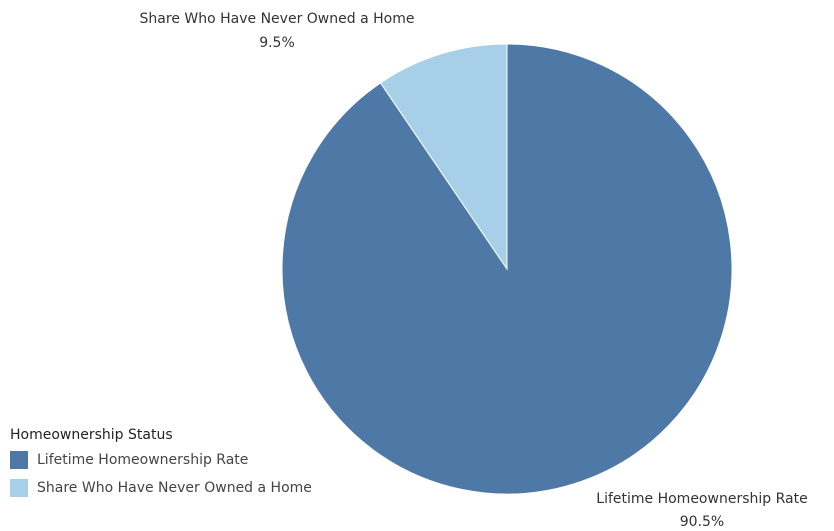 The image size is (834, 531). What do you see at coordinates (143, 459) in the screenshot?
I see `legend-label: Lifetime Homeownership Rate` at bounding box center [143, 459].